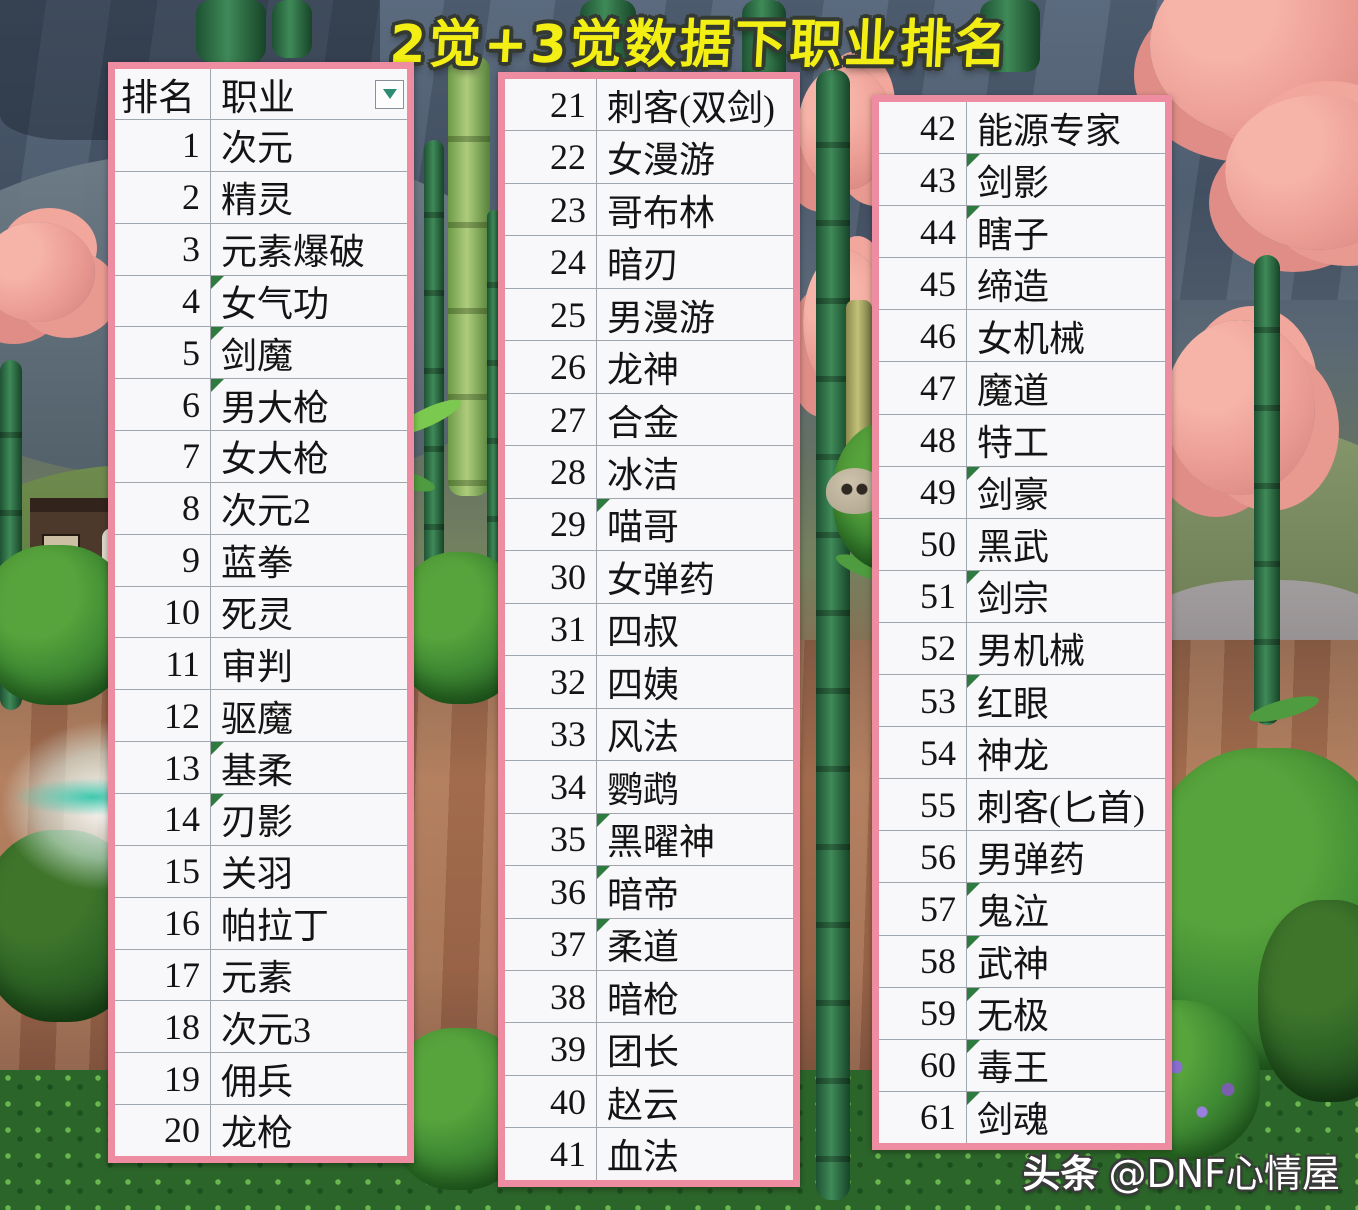  Describe the element at coordinates (923, 753) in the screenshot. I see `rank-cell: 54` at that location.